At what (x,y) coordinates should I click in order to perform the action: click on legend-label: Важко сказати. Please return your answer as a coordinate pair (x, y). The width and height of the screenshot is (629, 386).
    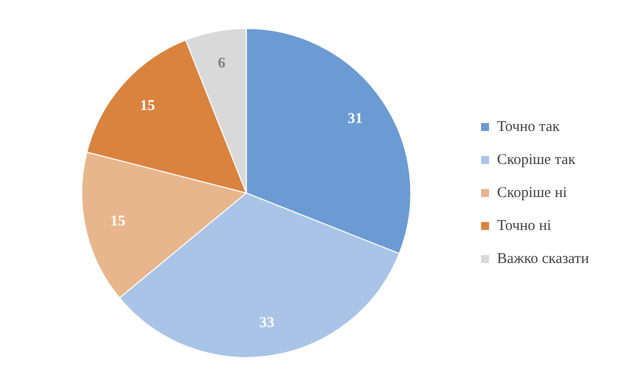
    Looking at the image, I should click on (543, 258).